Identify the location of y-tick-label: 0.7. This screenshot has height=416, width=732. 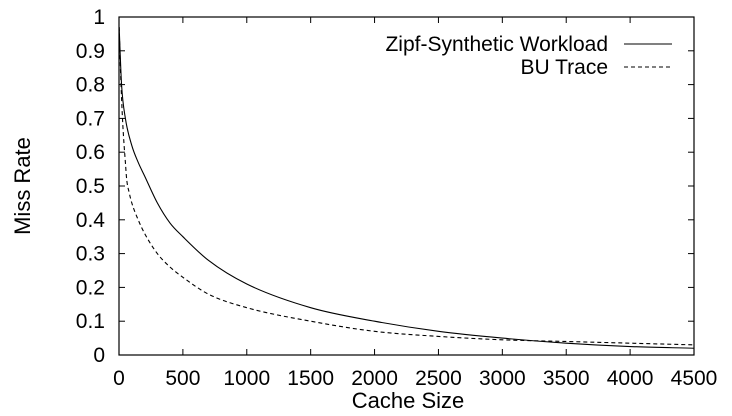
(90, 118).